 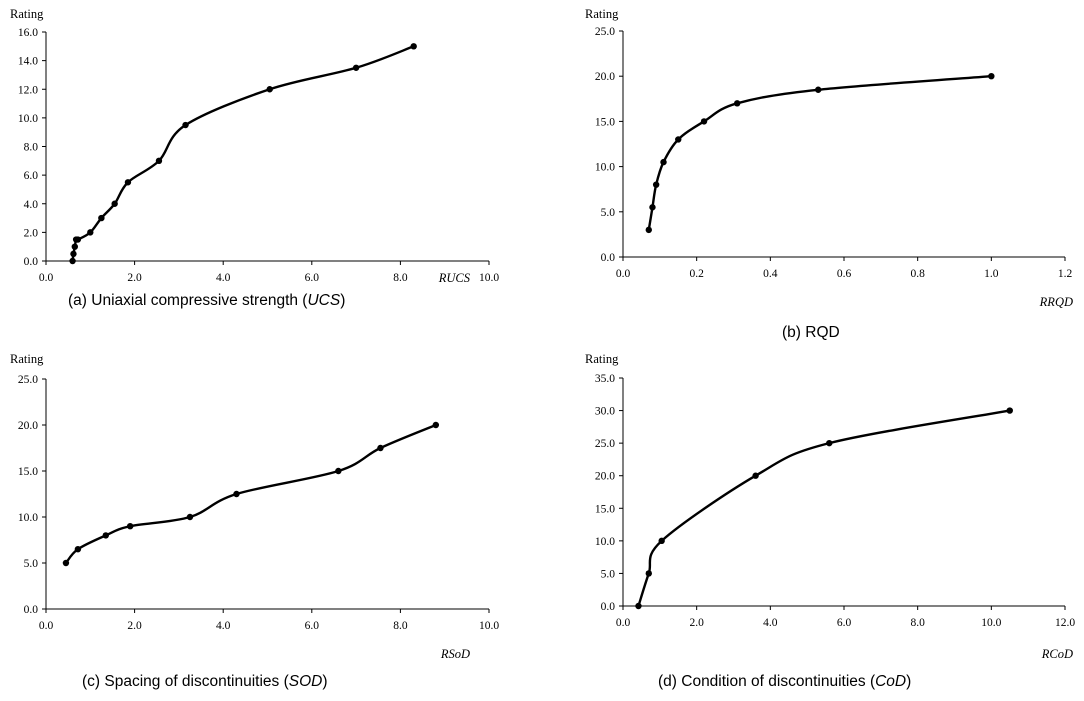 What do you see at coordinates (991, 274) in the screenshot?
I see `x-tick-label: 1.0` at bounding box center [991, 274].